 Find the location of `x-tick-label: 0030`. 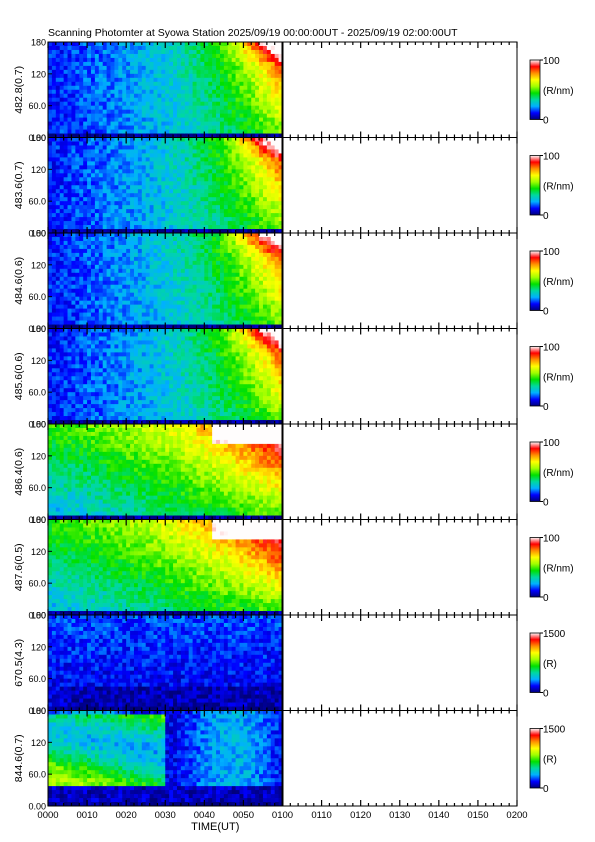

x-tick-label: 0030 is located at coordinates (165, 815).